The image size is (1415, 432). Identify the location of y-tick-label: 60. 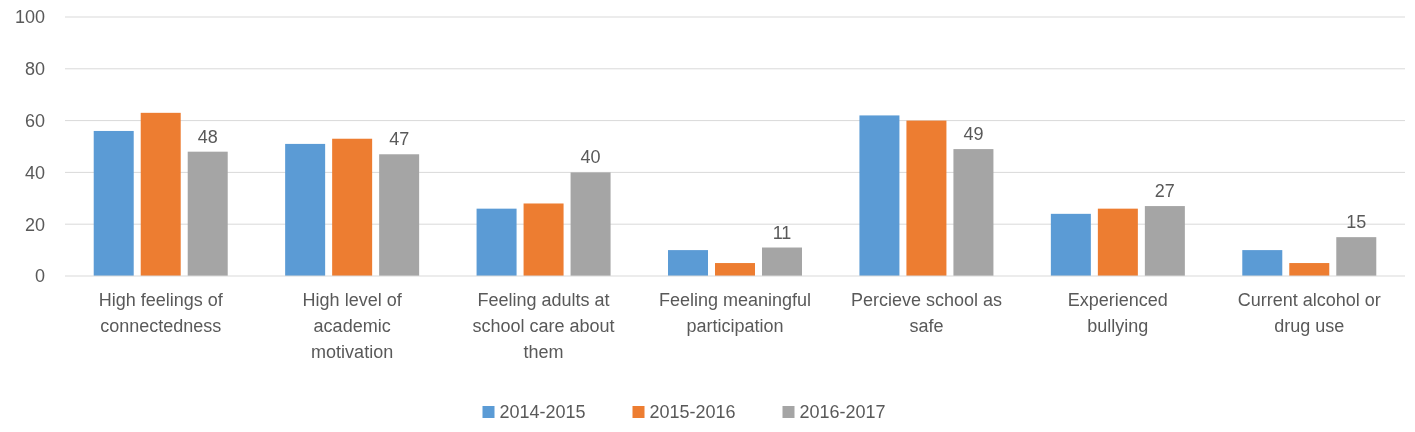
(34, 120).